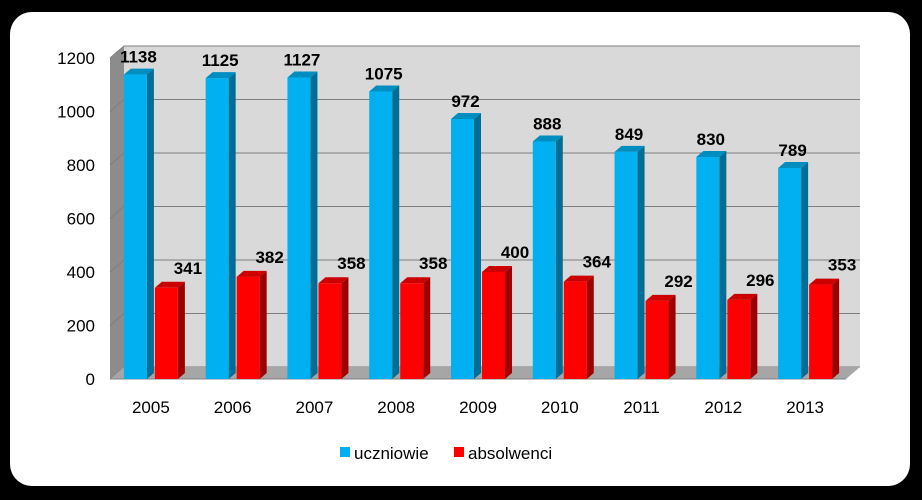 Image resolution: width=922 pixels, height=500 pixels. What do you see at coordinates (188, 268) in the screenshot?
I see `data-label: 341` at bounding box center [188, 268].